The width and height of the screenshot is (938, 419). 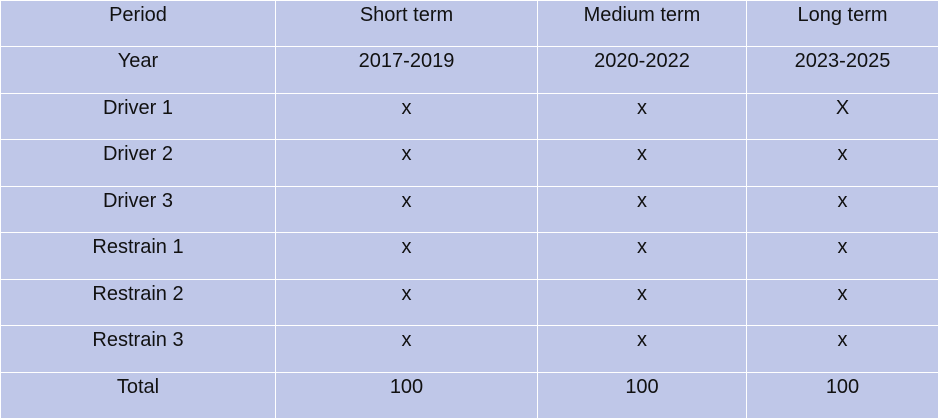 I want to click on table-row-driver-1: Driver 1 x x X, so click(x=469, y=116).